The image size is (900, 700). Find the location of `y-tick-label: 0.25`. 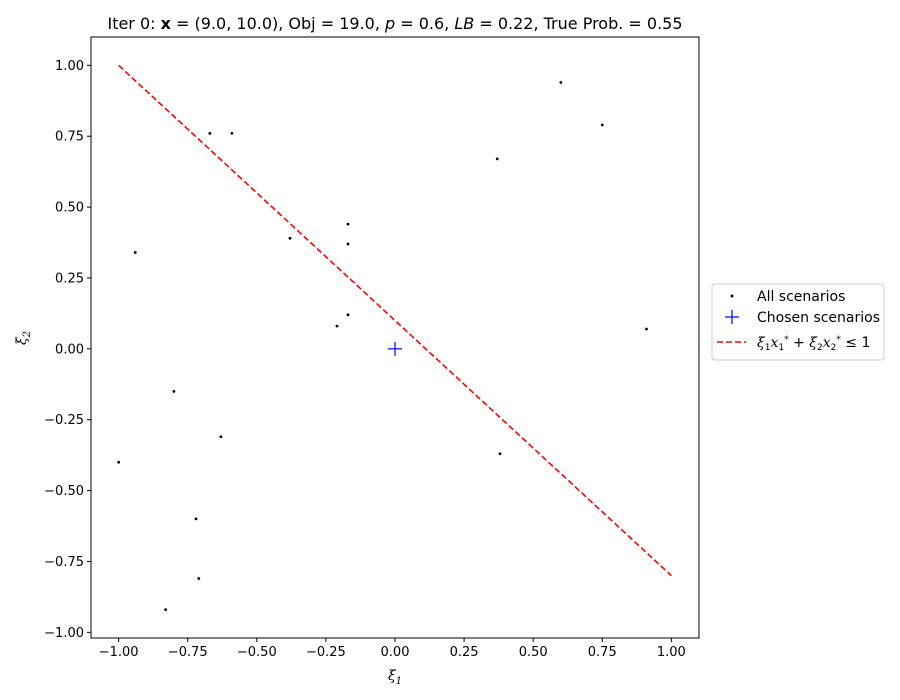

y-tick-label: 0.25 is located at coordinates (69, 278).